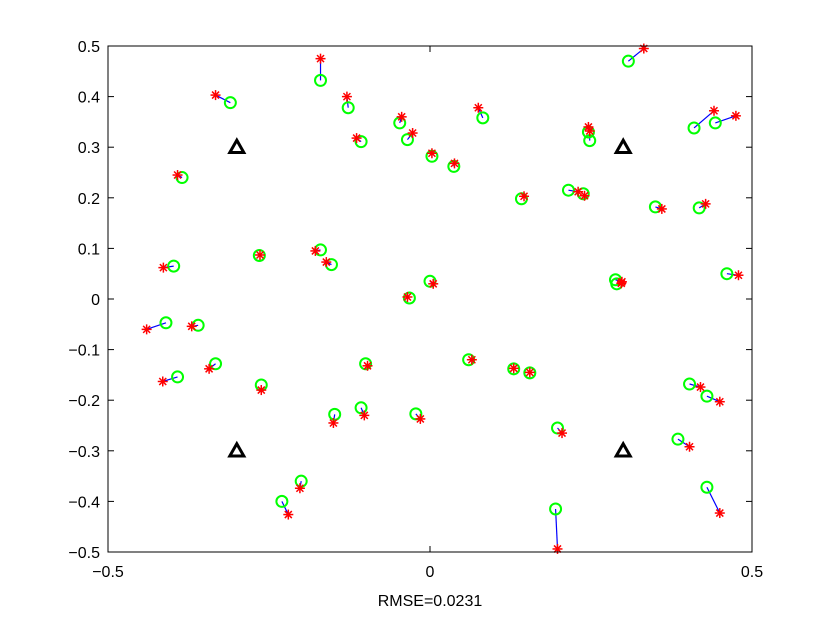 The width and height of the screenshot is (830, 625). What do you see at coordinates (84, 553) in the screenshot?
I see `y-tick-label: −0.5` at bounding box center [84, 553].